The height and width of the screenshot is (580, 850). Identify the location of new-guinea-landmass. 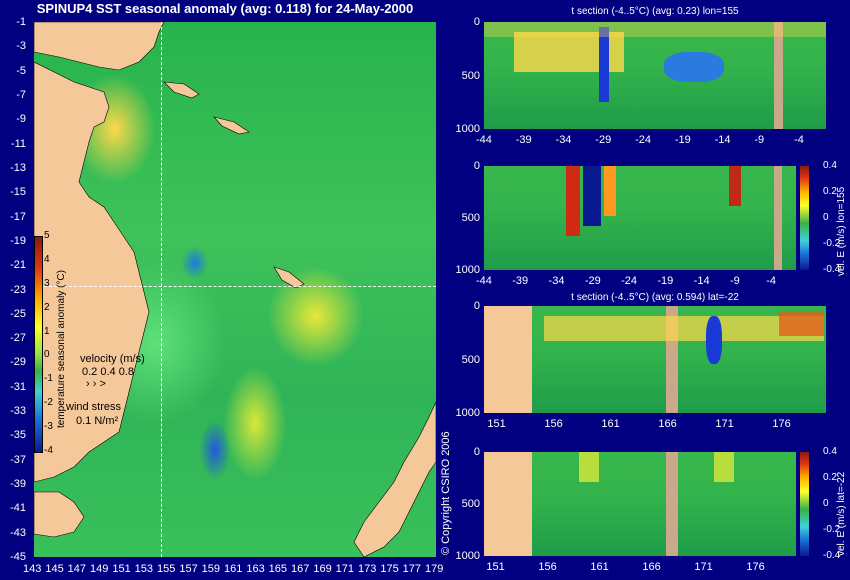
(99, 46).